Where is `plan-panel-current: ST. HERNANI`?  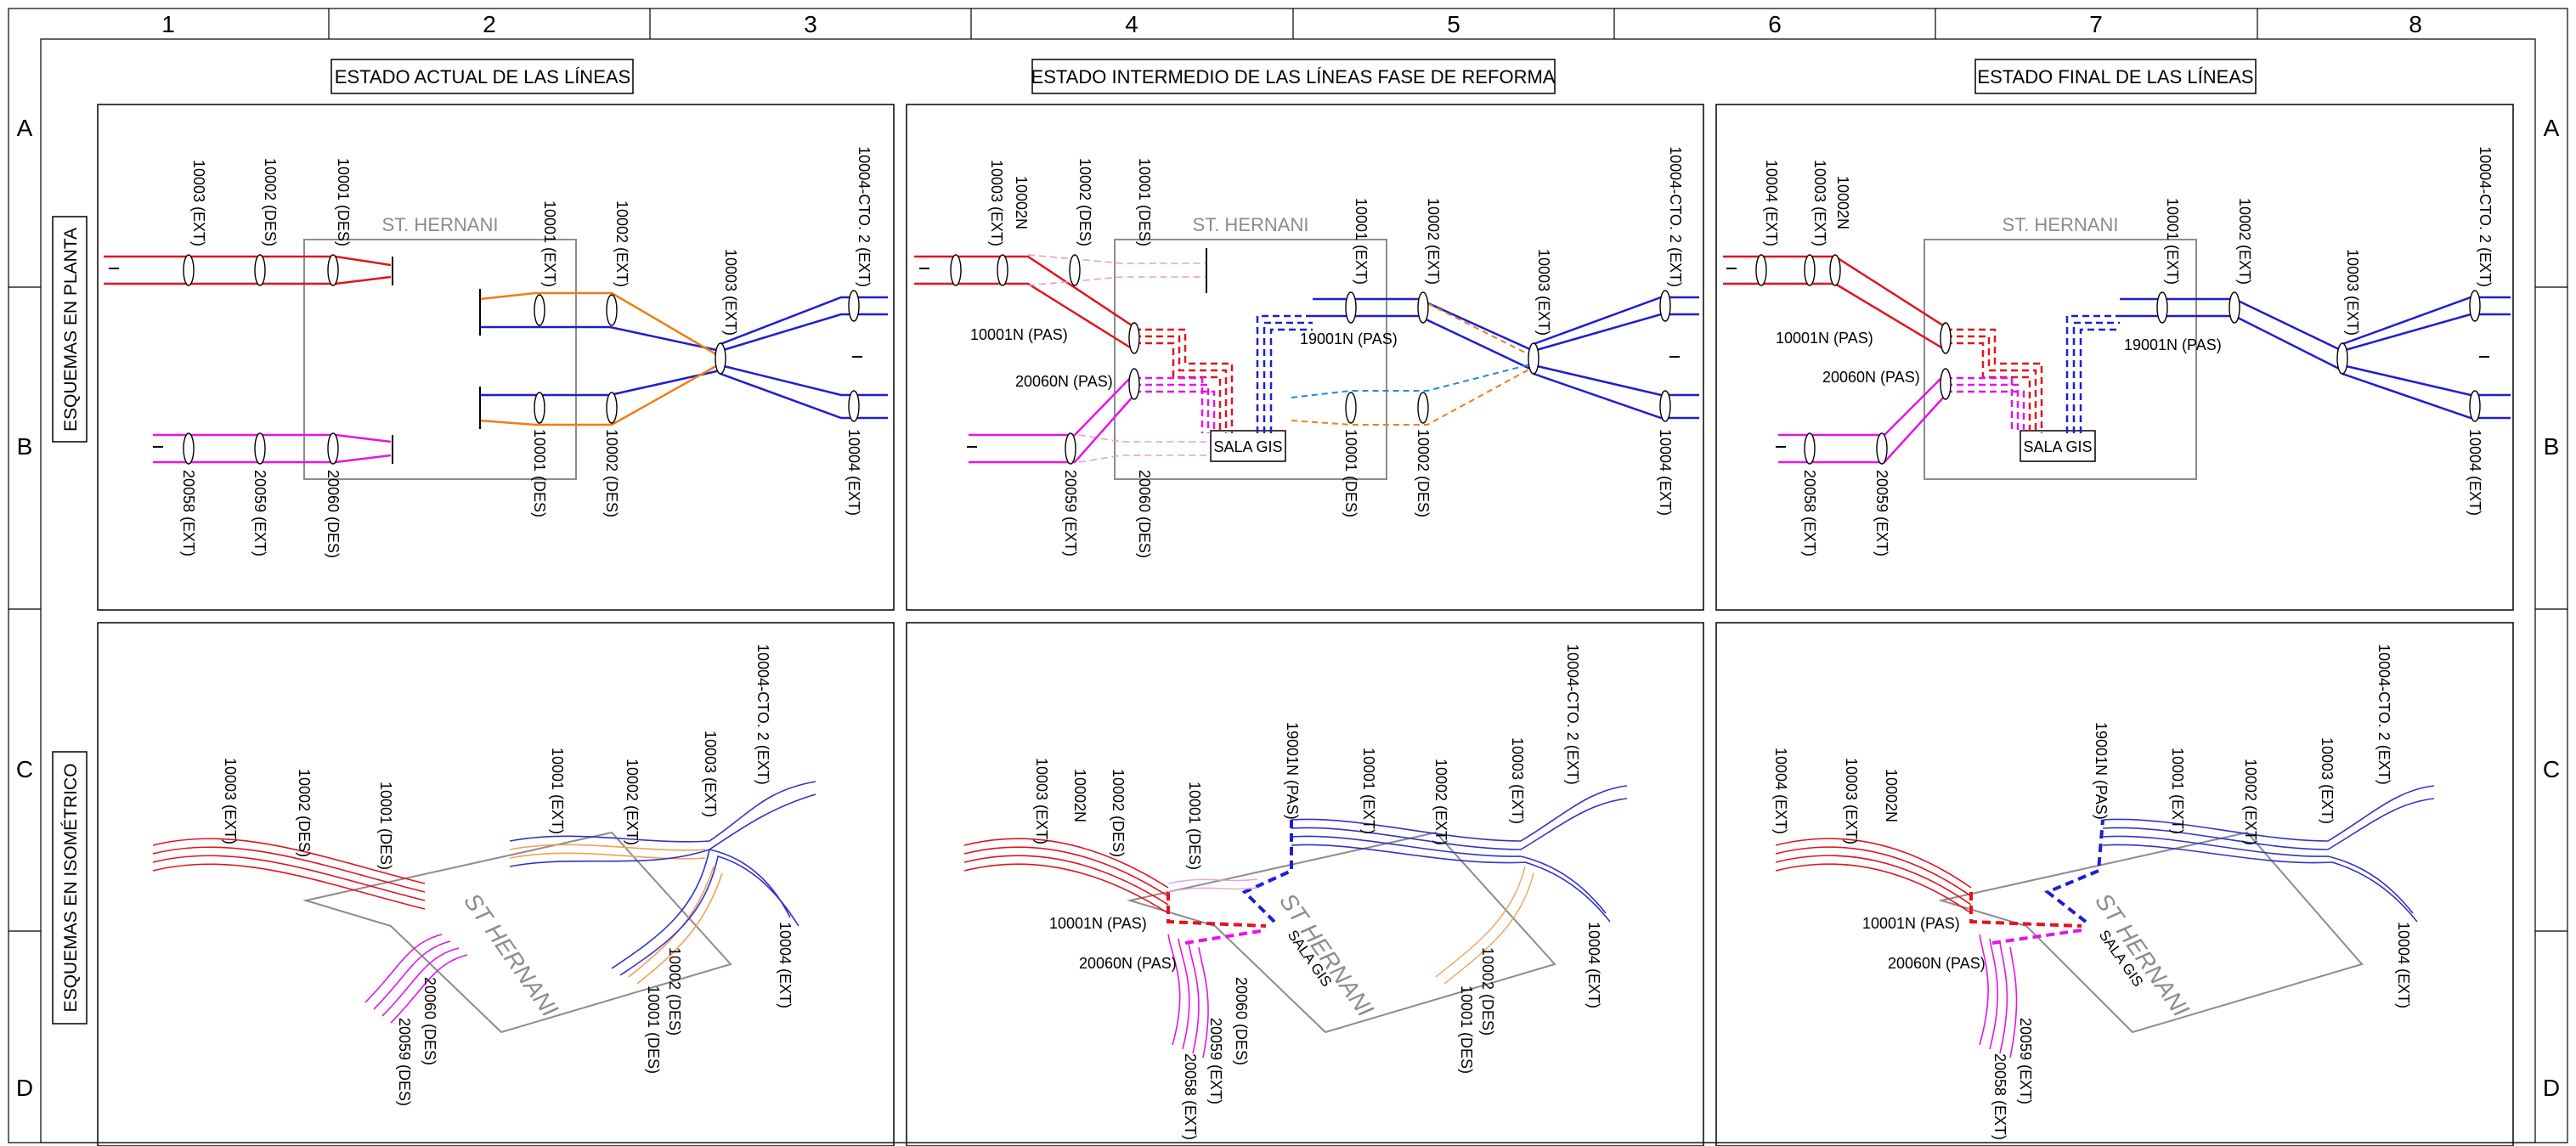
plan-panel-current: ST. HERNANI is located at coordinates (496, 352).